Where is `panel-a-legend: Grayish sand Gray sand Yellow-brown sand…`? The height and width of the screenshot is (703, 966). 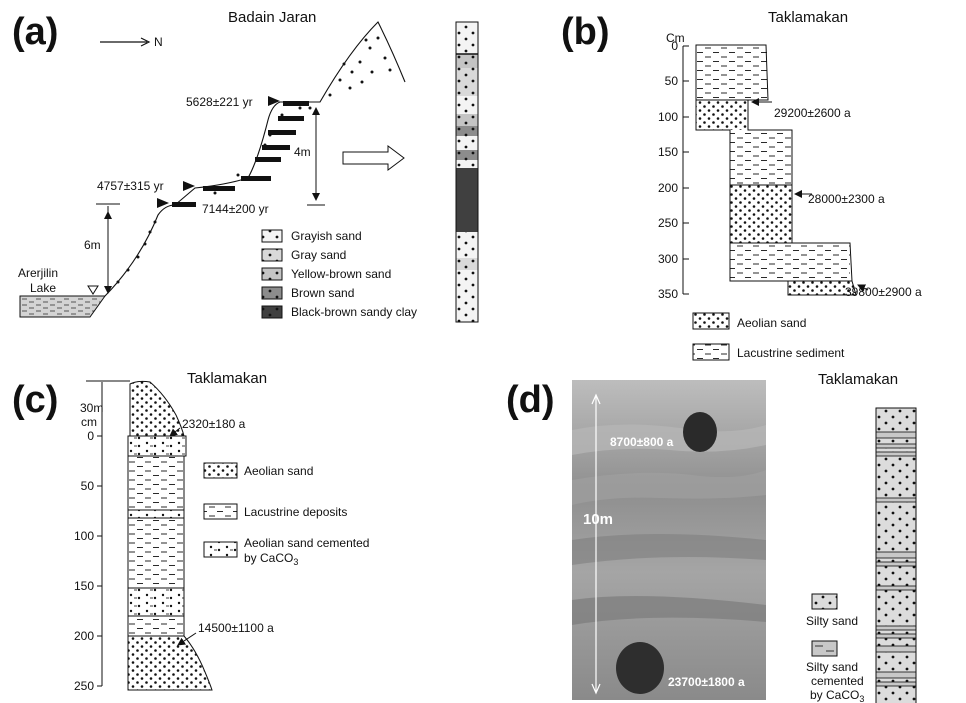 panel-a-legend: Grayish sand Gray sand Yellow-brown sand… is located at coordinates (339, 274).